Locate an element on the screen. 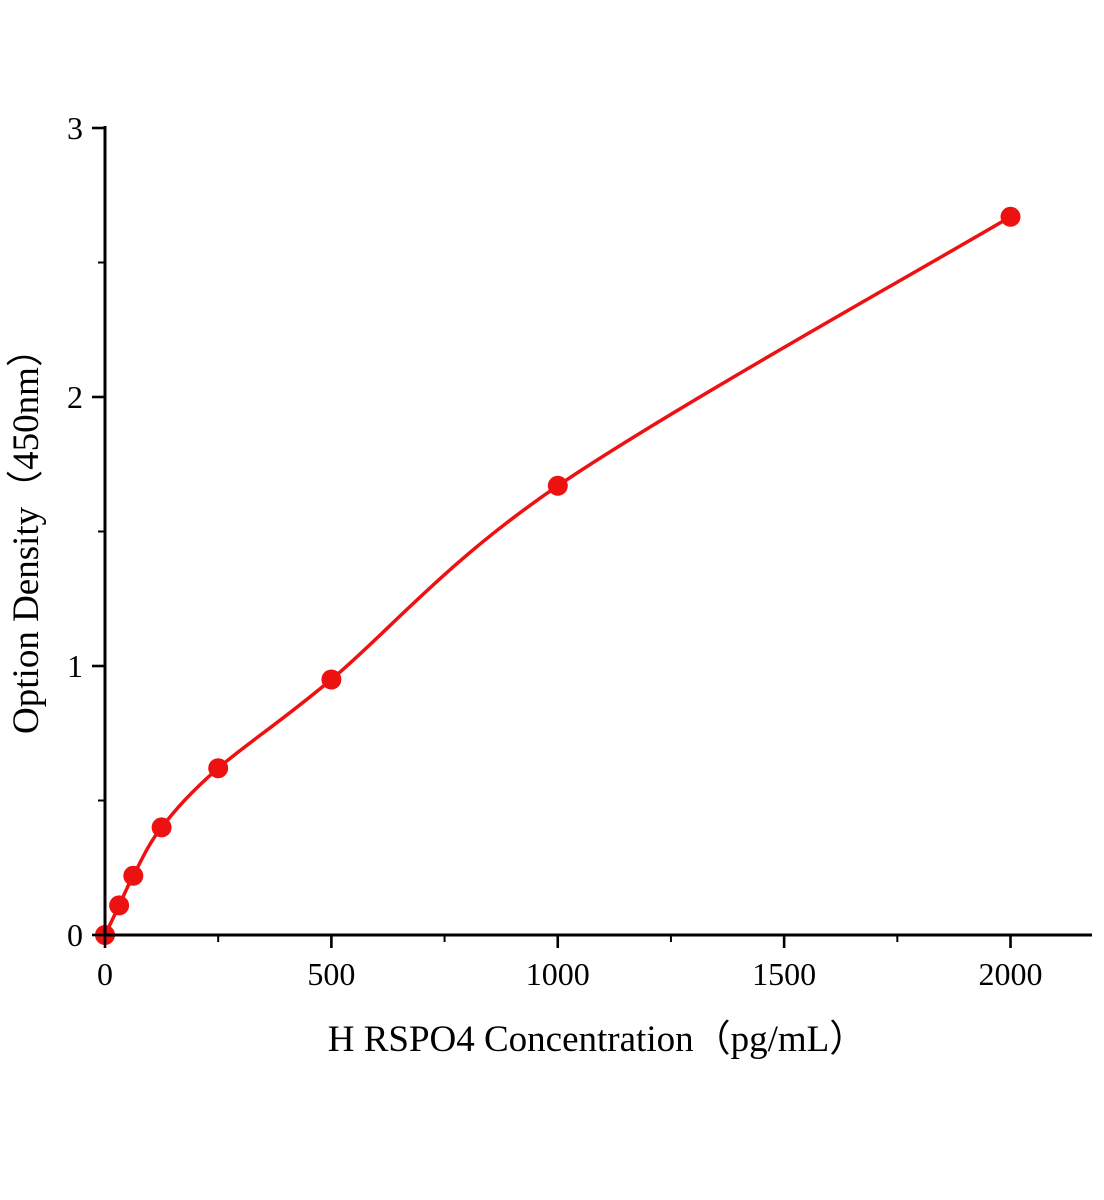  x-tick-label: 1500 is located at coordinates (784, 974).